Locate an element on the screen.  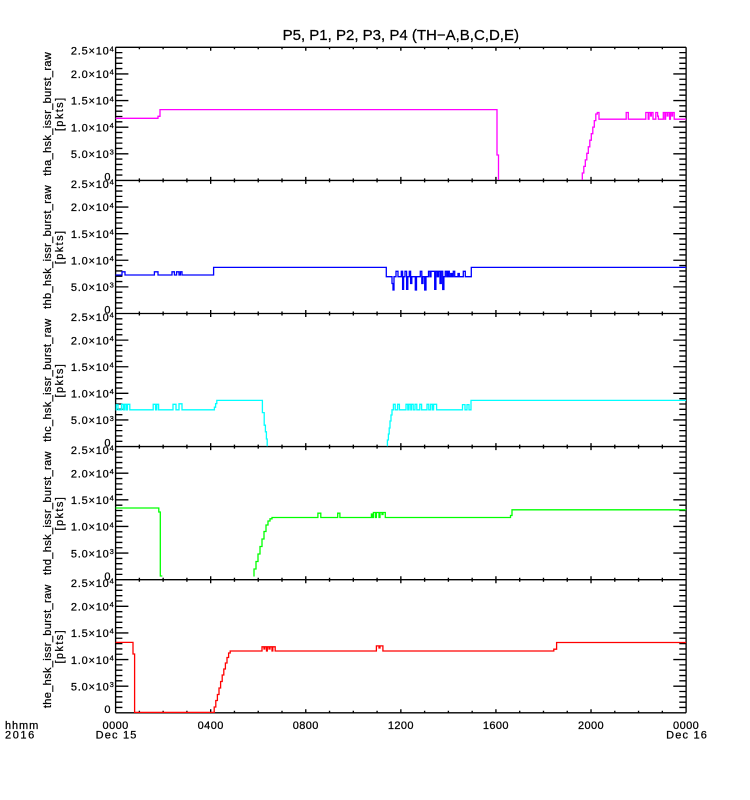
svg-text: 1200 is located at coordinates (401, 726).